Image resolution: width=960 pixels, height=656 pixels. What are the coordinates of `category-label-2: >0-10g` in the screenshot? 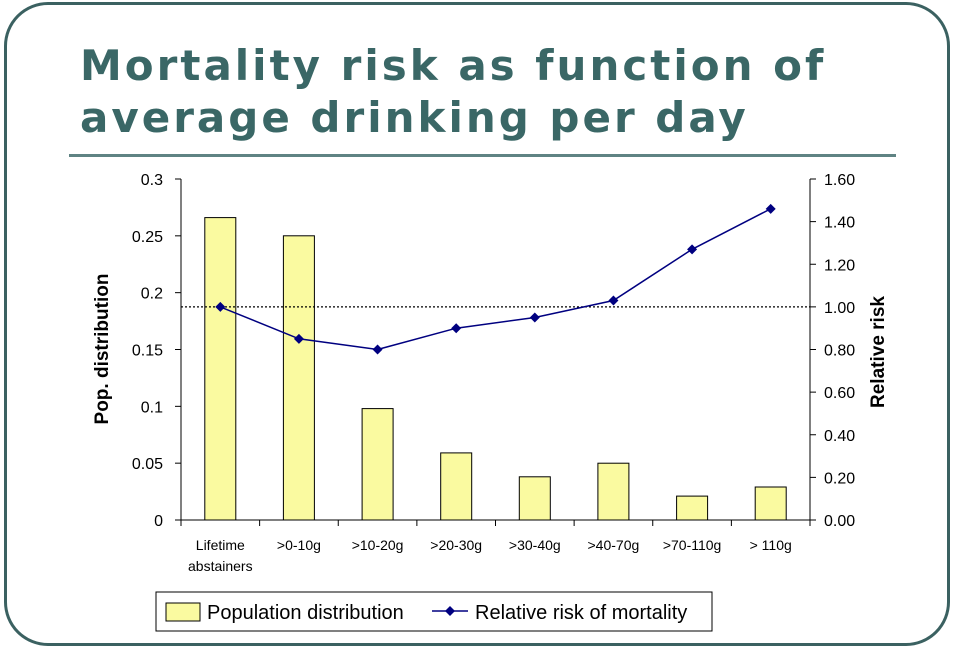 It's located at (299, 545).